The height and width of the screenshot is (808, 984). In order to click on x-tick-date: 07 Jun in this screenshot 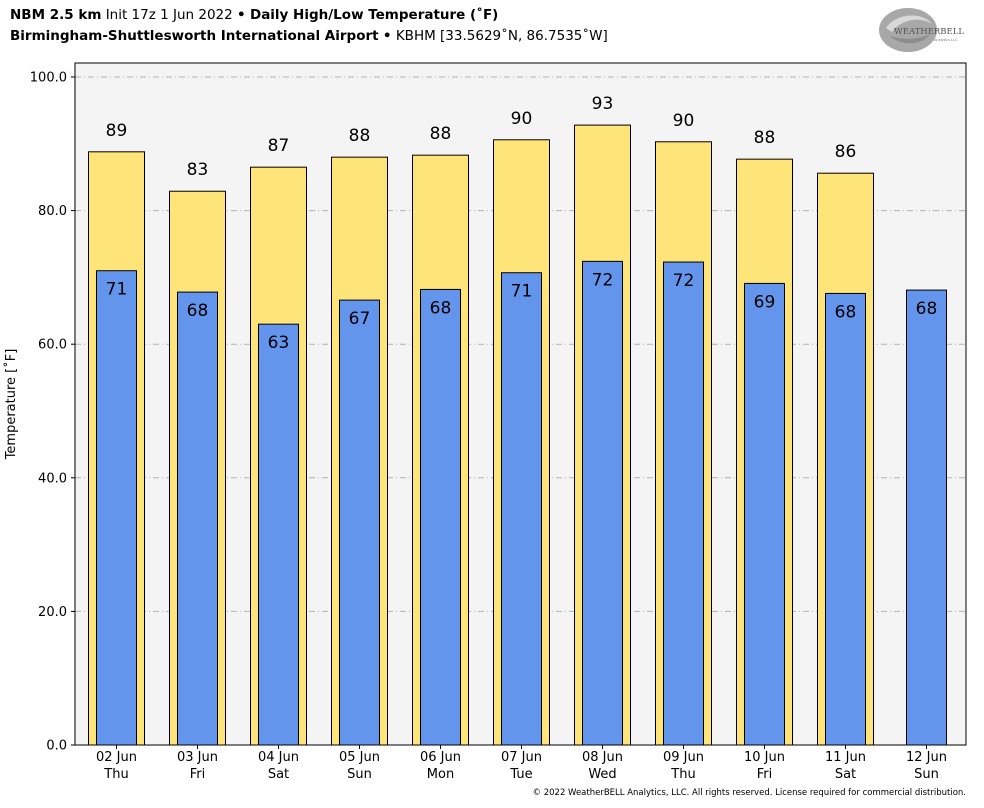, I will do `click(521, 757)`.